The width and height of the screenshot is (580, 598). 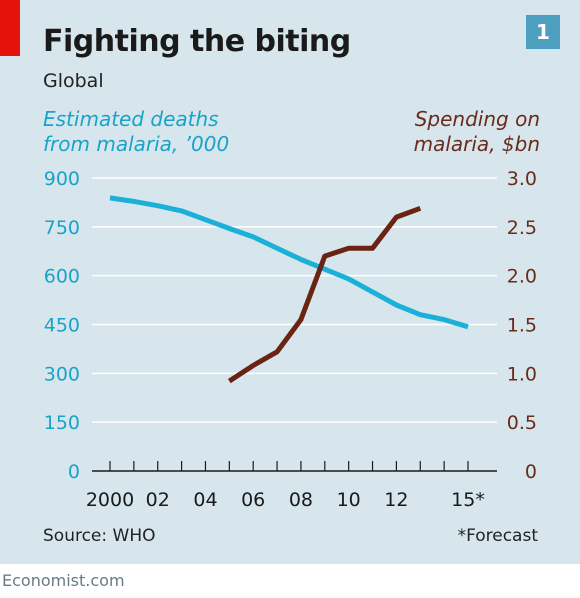 I want to click on brand-label: Economist.com, so click(x=63, y=580).